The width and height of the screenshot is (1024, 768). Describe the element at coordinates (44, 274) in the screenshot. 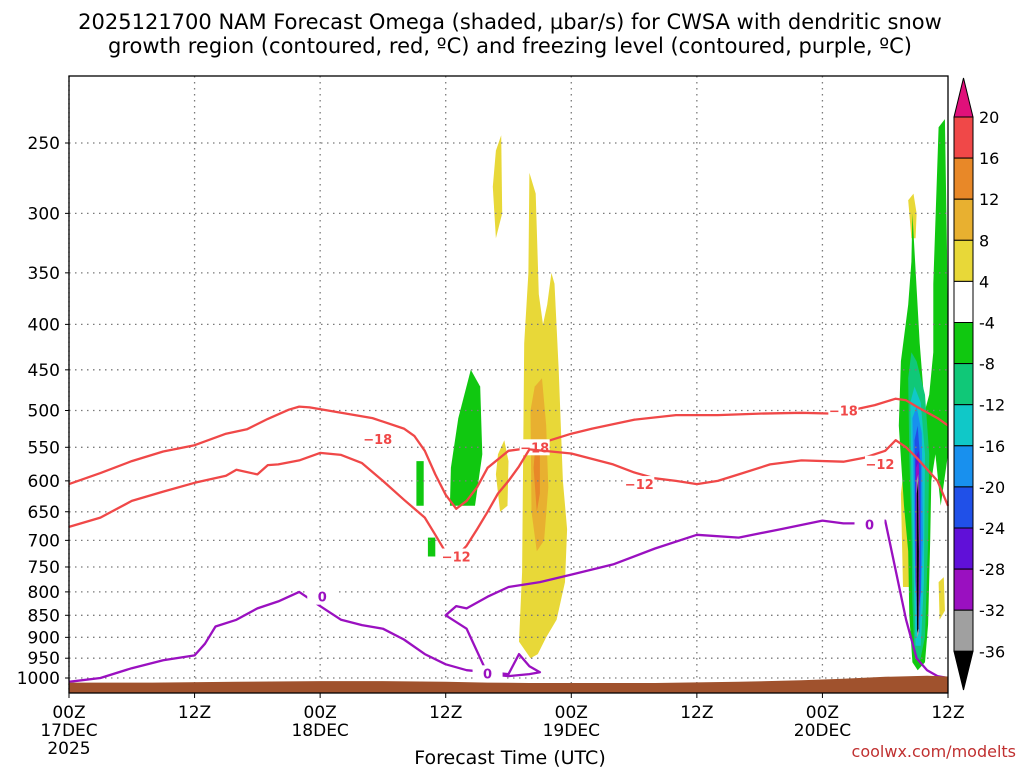

I see `y-tick-label-350: 350` at that location.